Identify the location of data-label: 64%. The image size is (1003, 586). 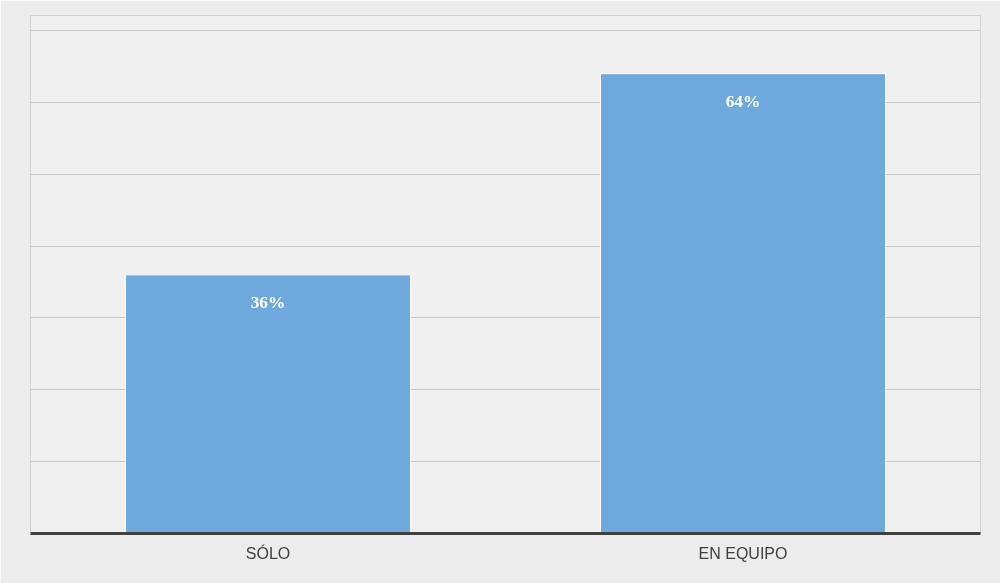
(743, 101).